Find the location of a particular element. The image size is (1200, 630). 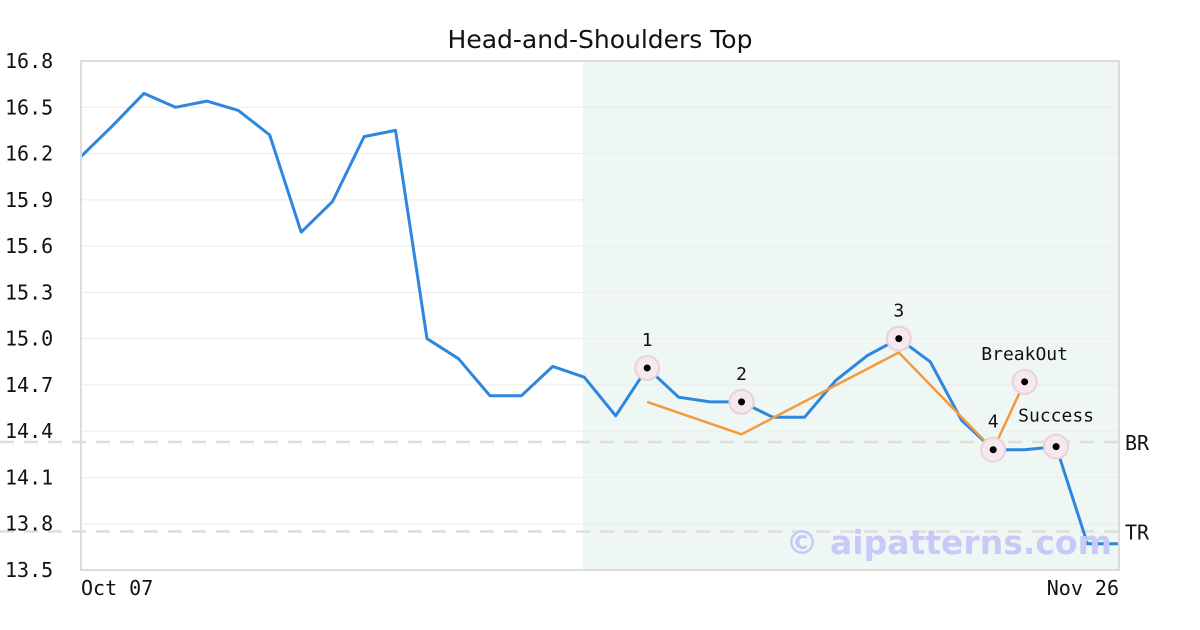

reference-label: BR is located at coordinates (1137, 443).